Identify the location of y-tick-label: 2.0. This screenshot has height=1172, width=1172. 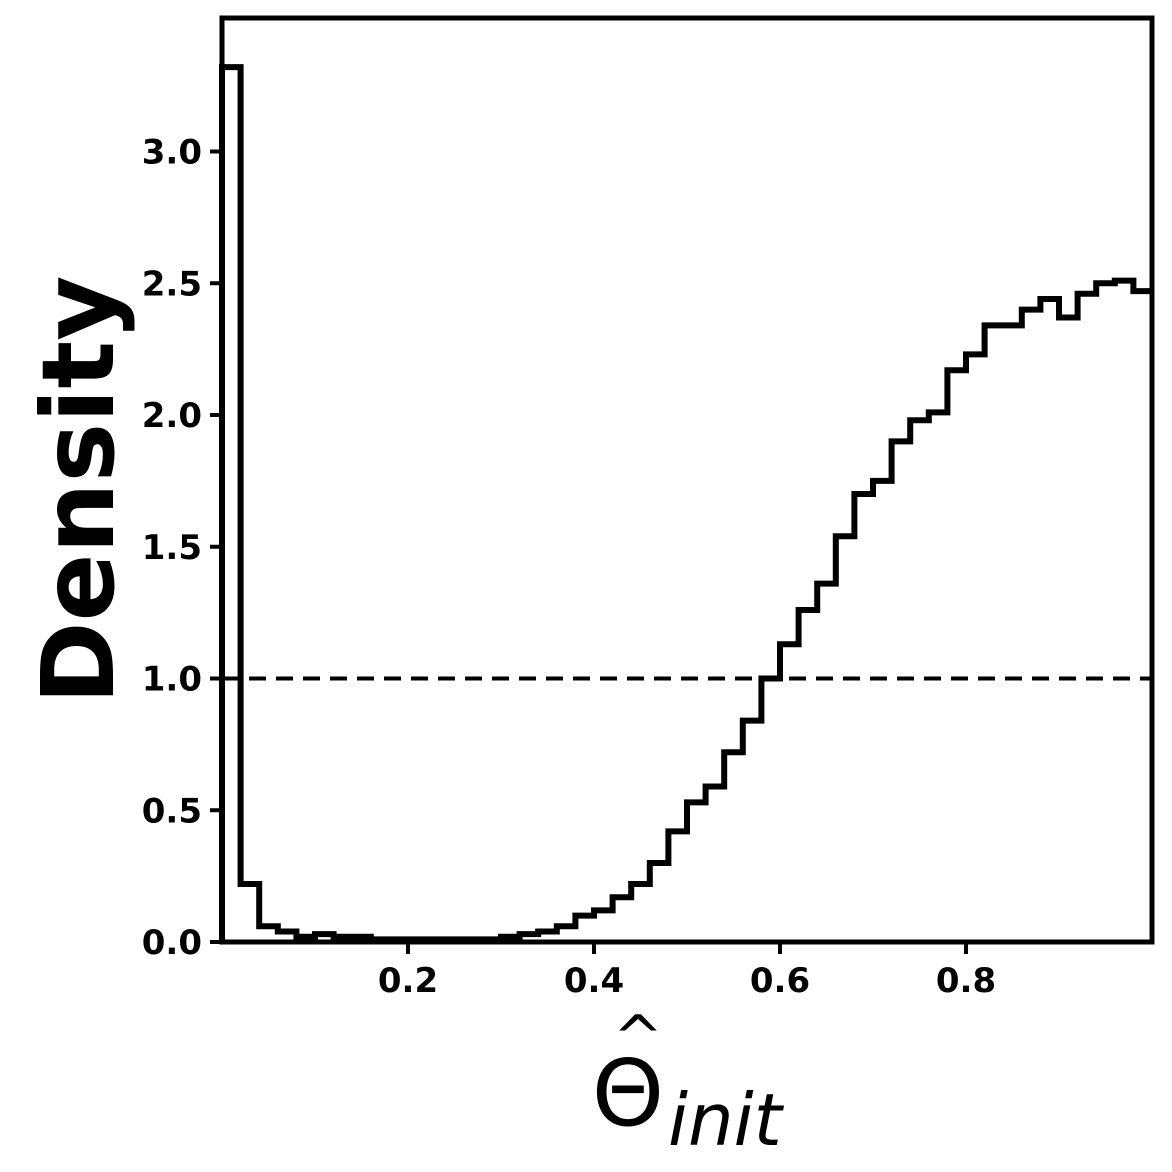
(172, 416).